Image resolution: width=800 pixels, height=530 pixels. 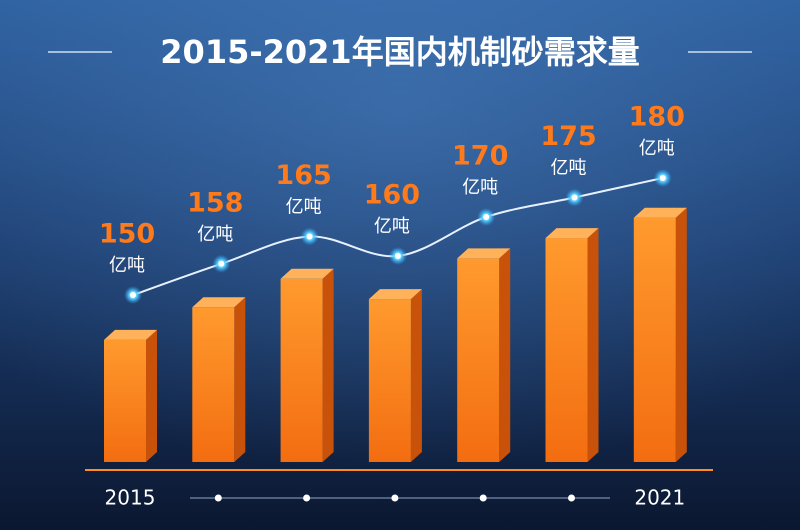 I want to click on value-label: 165, so click(x=303, y=175).